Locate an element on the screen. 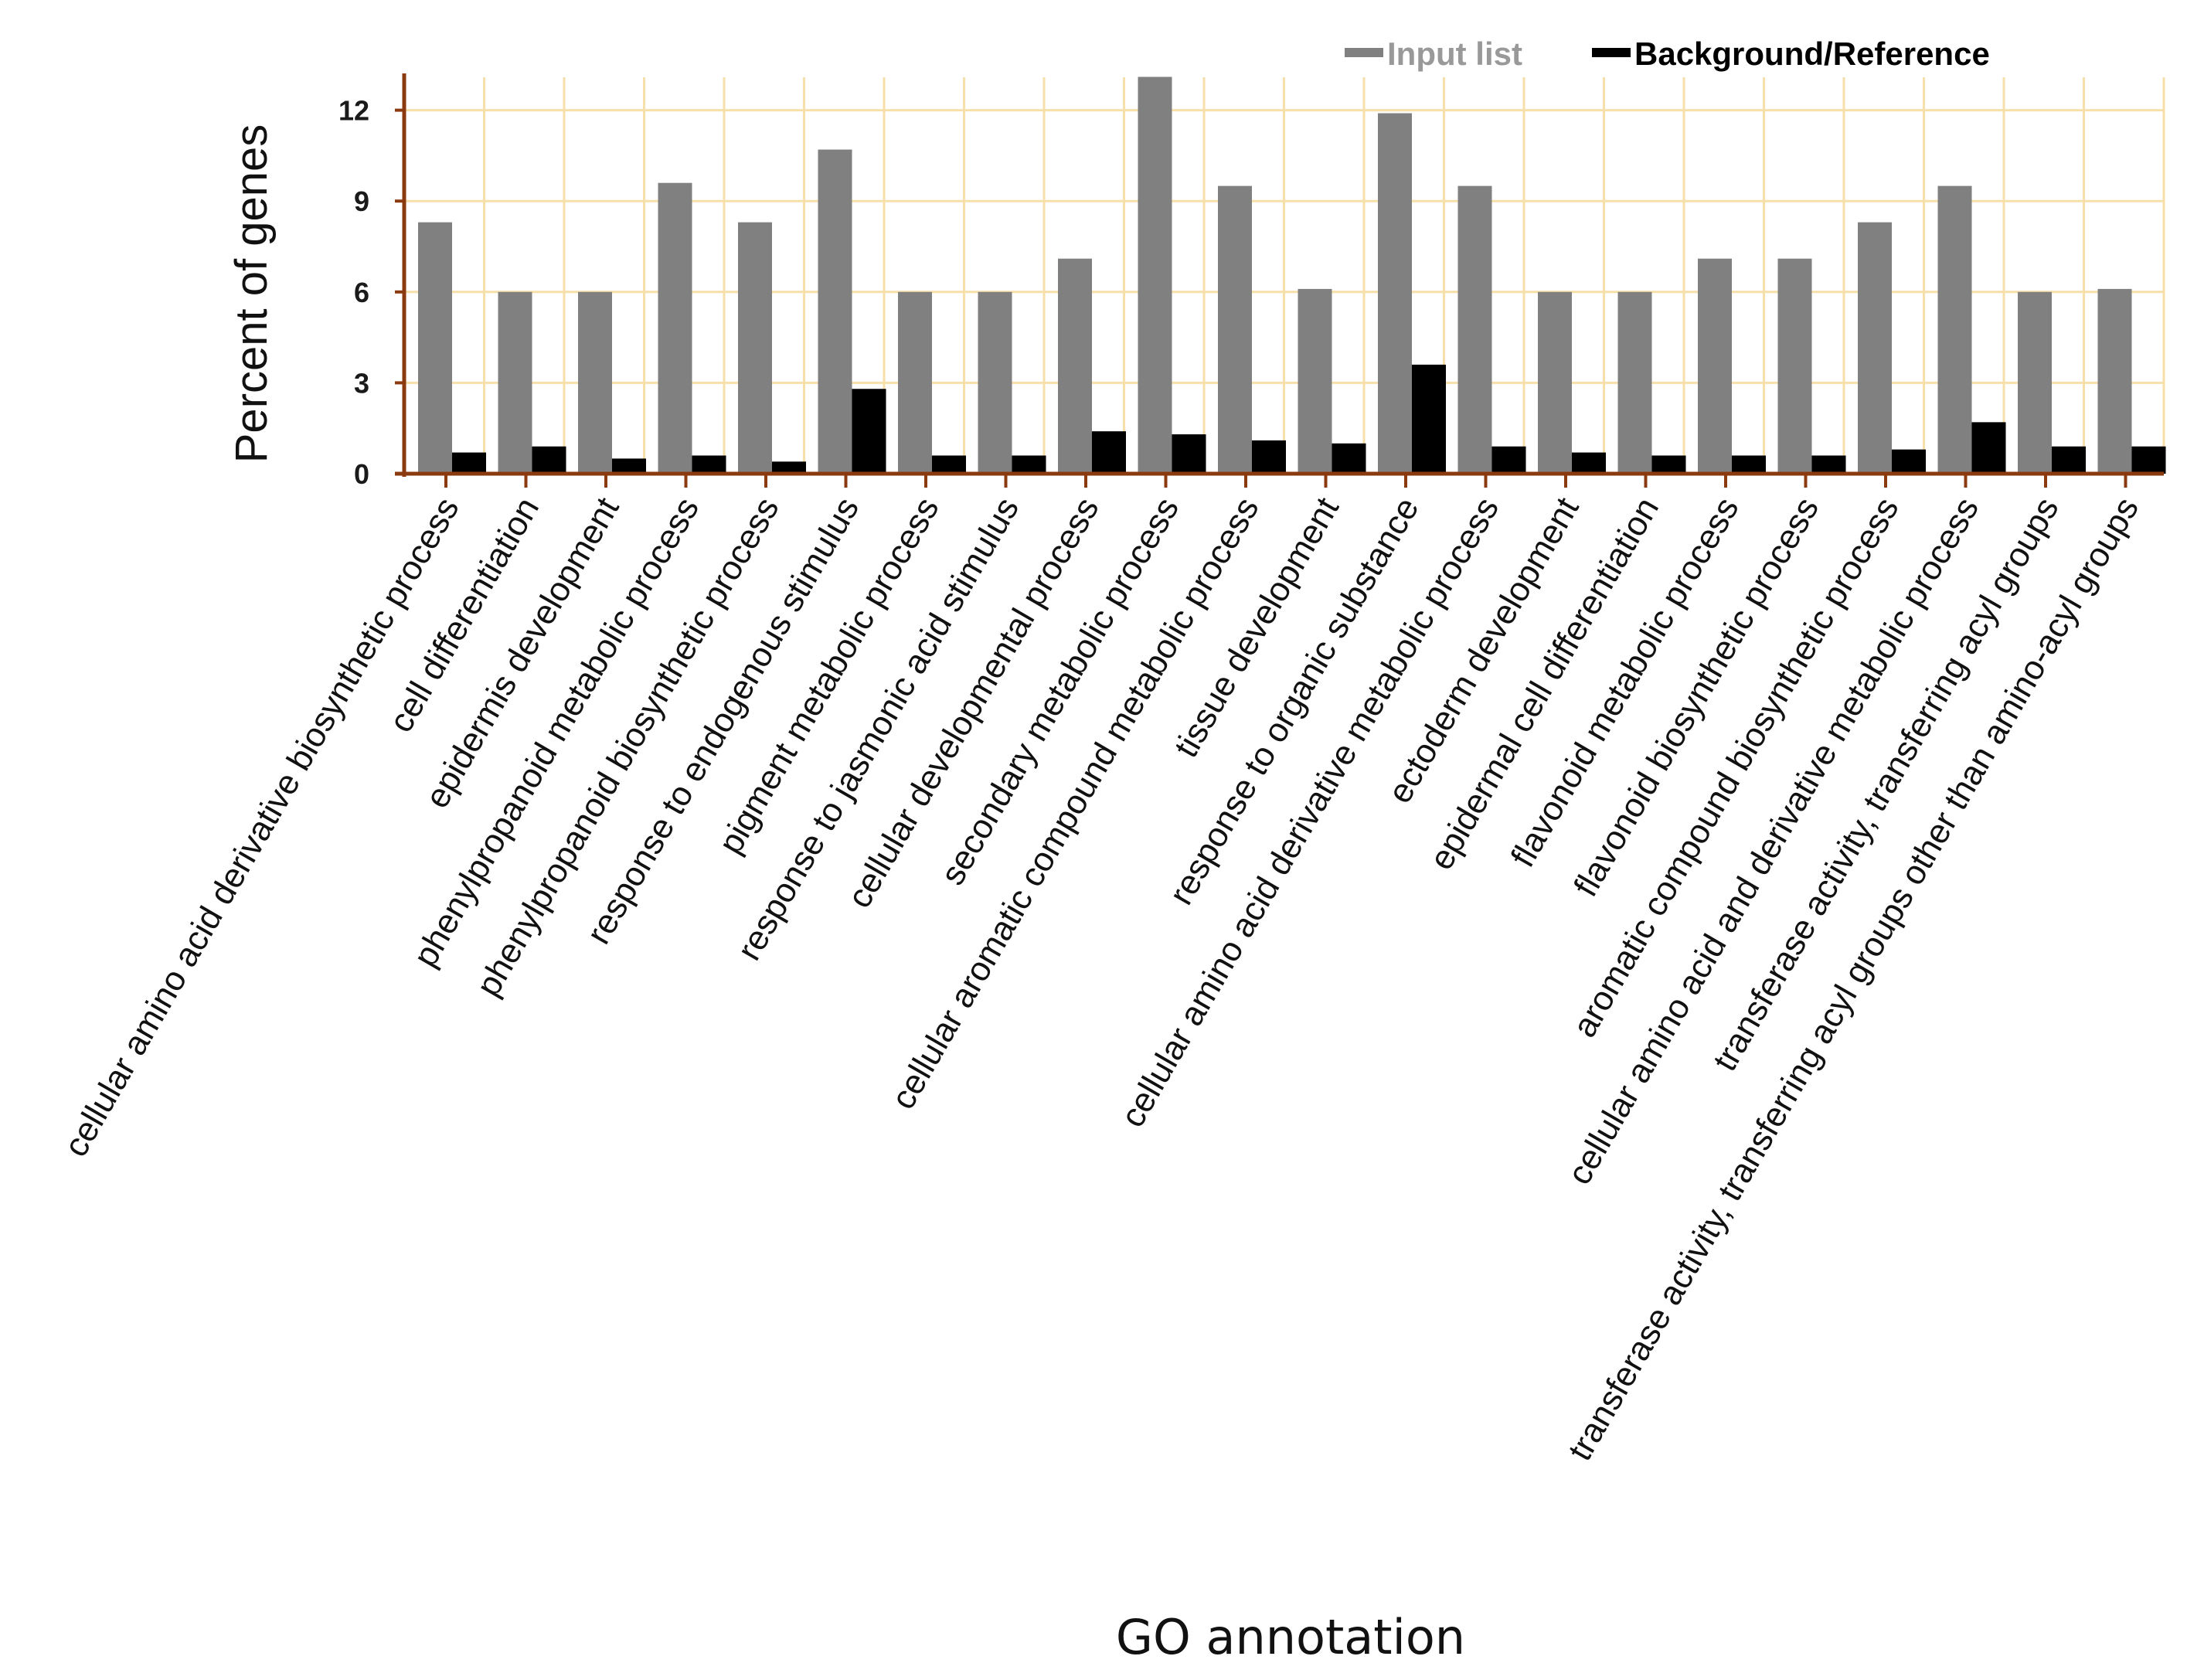  y-tick-label: 0 is located at coordinates (361, 474).